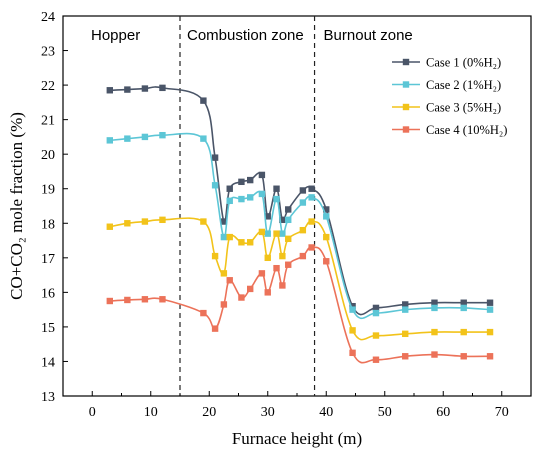 The width and height of the screenshot is (550, 463). I want to click on y-axis-title: CO+CO₂ mole fraction (%), so click(16, 206).